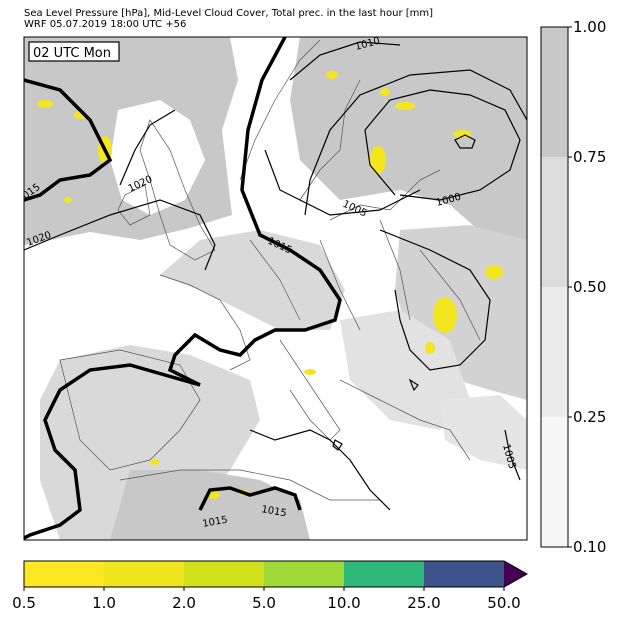 The height and width of the screenshot is (621, 618). Describe the element at coordinates (343, 603) in the screenshot. I see `precip-tick-label: 10.0` at that location.